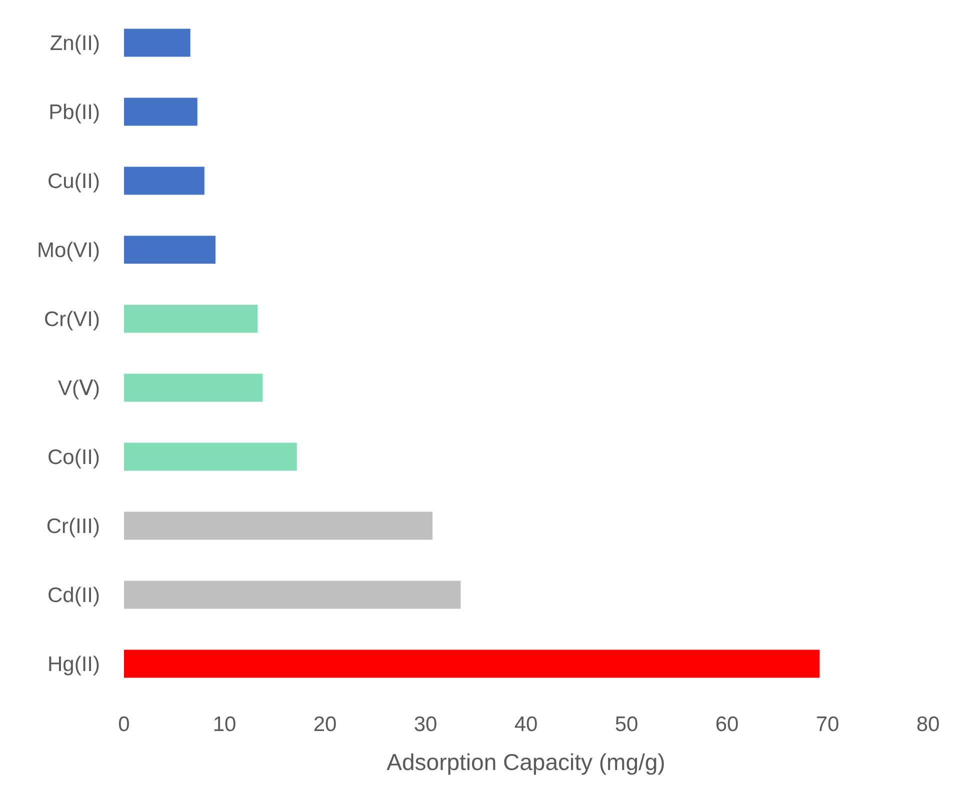  Describe the element at coordinates (74, 181) in the screenshot. I see `y-tick-label: Cu(II)` at that location.